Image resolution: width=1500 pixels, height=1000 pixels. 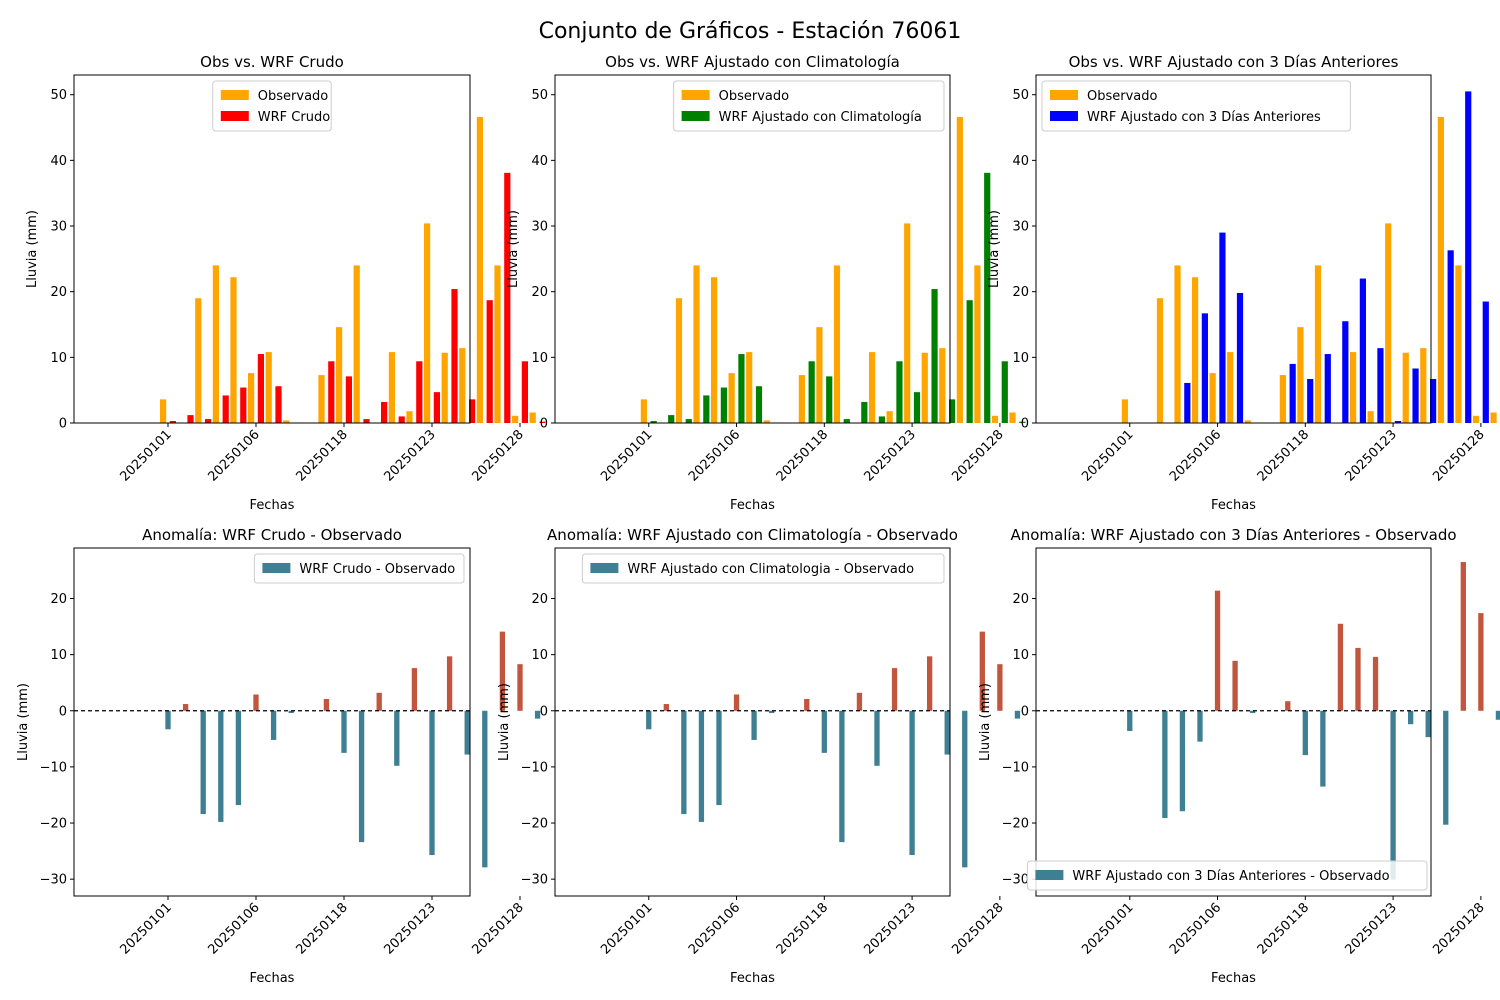 I want to click on chart-title: Anomalía: WRF Crudo - Observado, so click(x=272, y=535).